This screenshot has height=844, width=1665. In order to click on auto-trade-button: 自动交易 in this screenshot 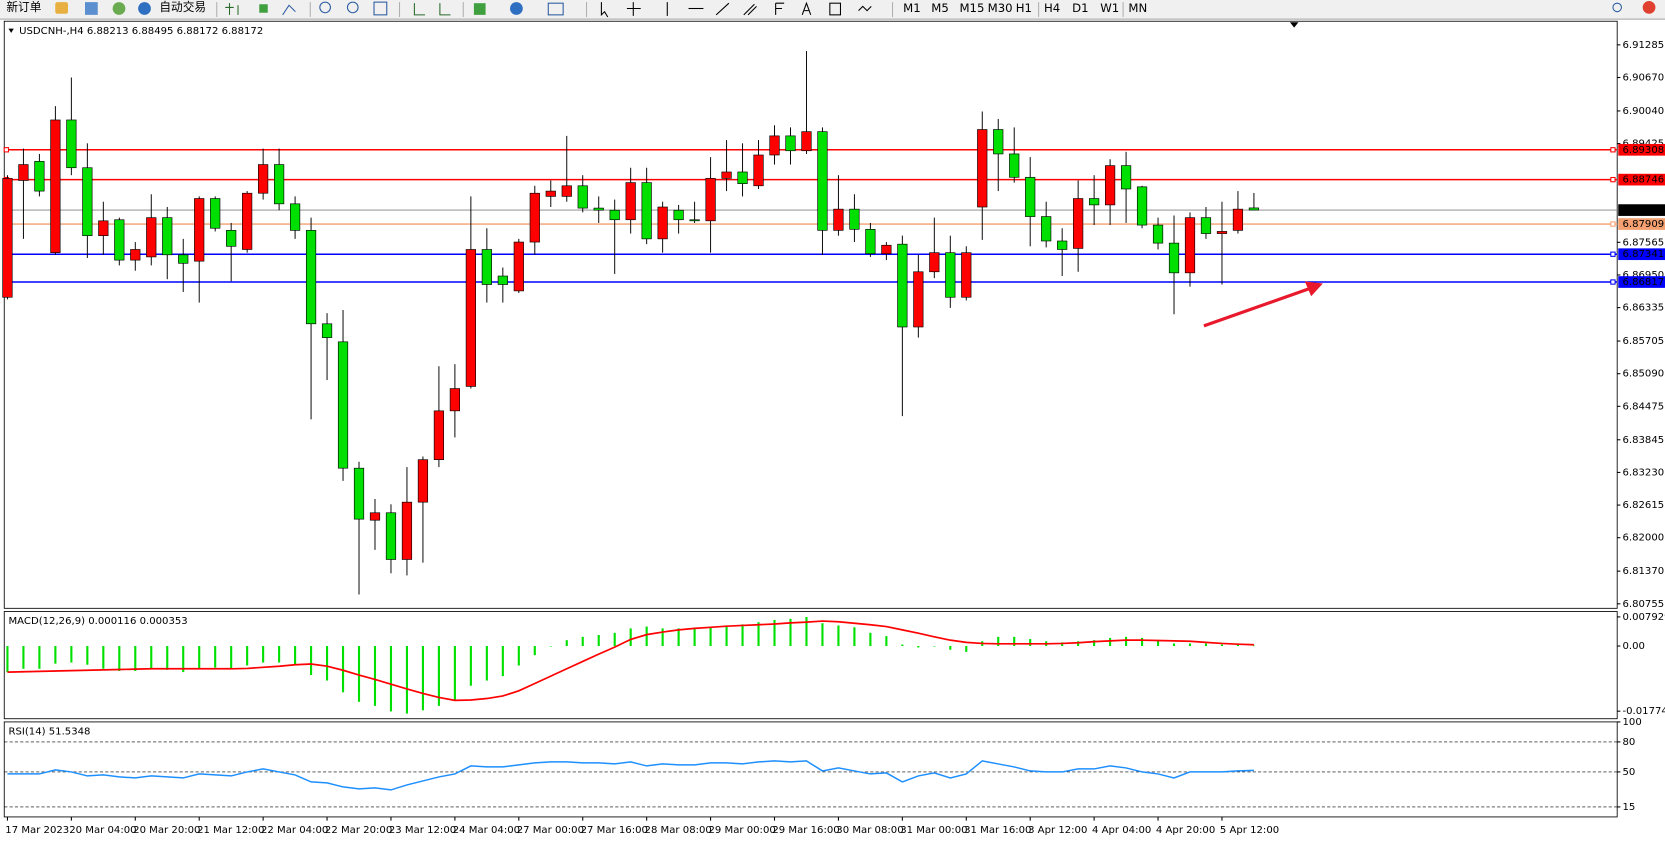, I will do `click(182, 7)`.